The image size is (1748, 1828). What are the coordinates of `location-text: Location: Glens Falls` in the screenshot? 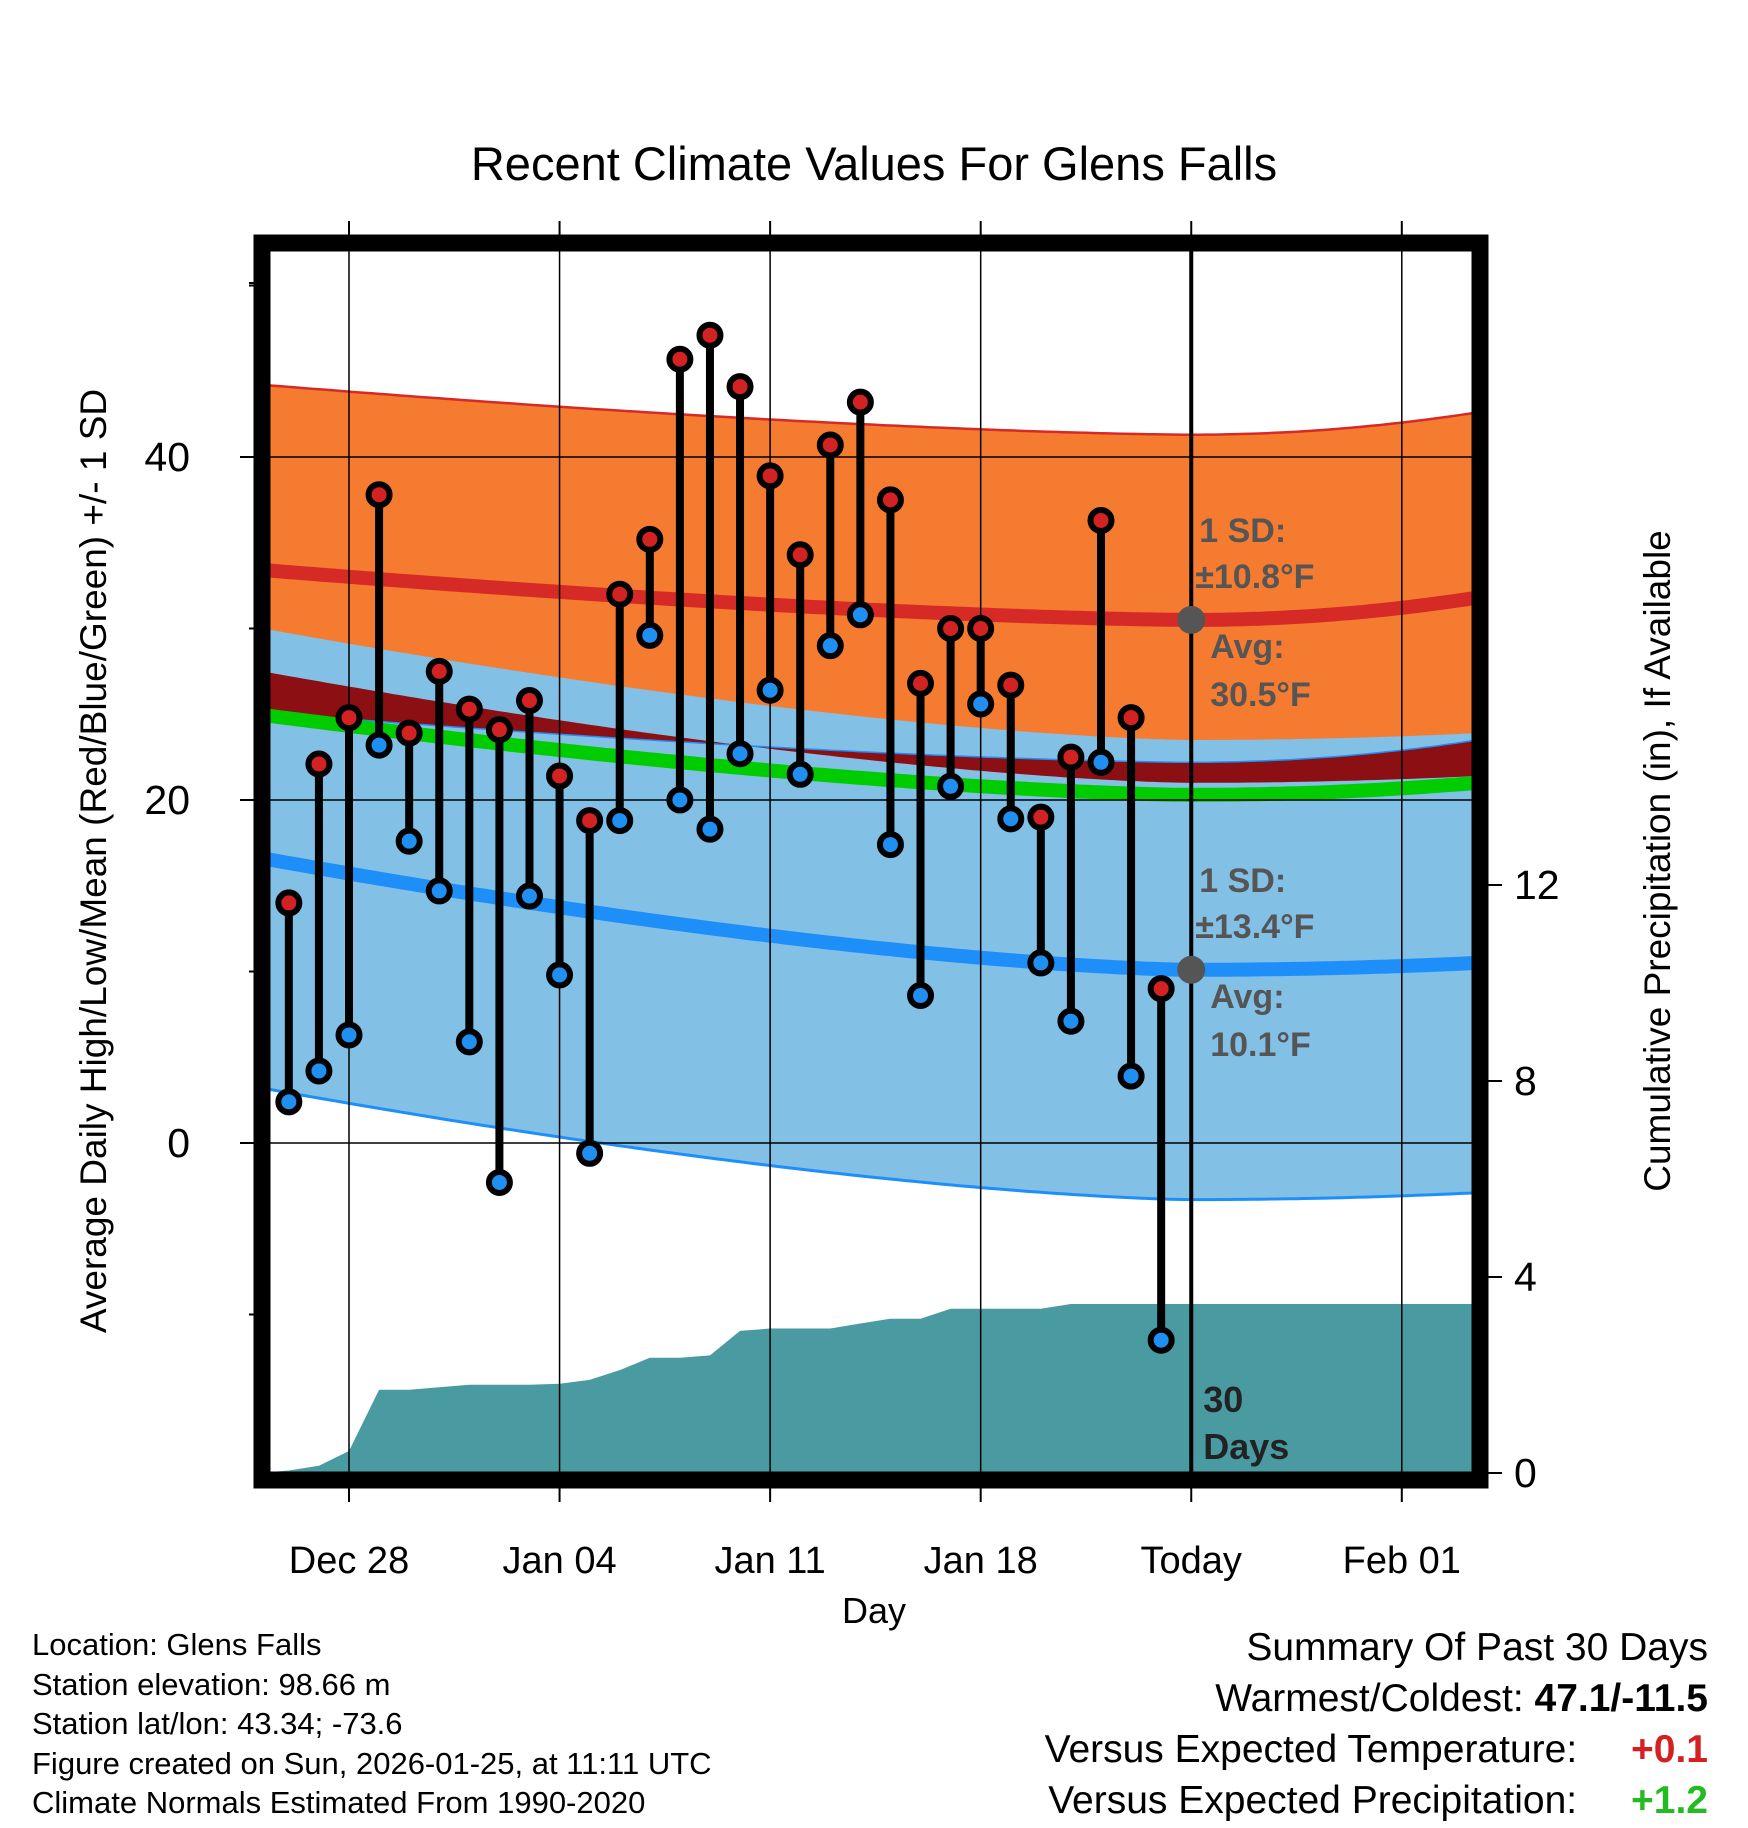 It's located at (177, 1644).